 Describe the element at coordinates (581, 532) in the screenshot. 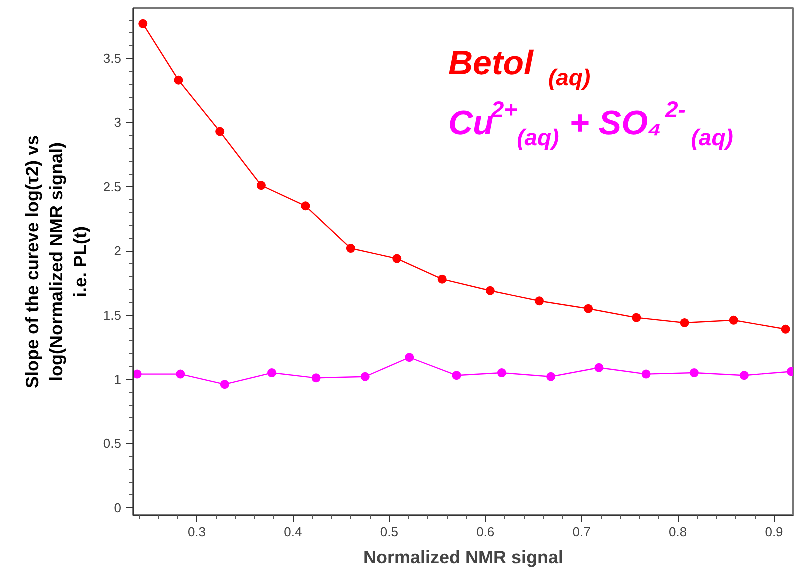

I see `x-tick-label: 0.7` at that location.